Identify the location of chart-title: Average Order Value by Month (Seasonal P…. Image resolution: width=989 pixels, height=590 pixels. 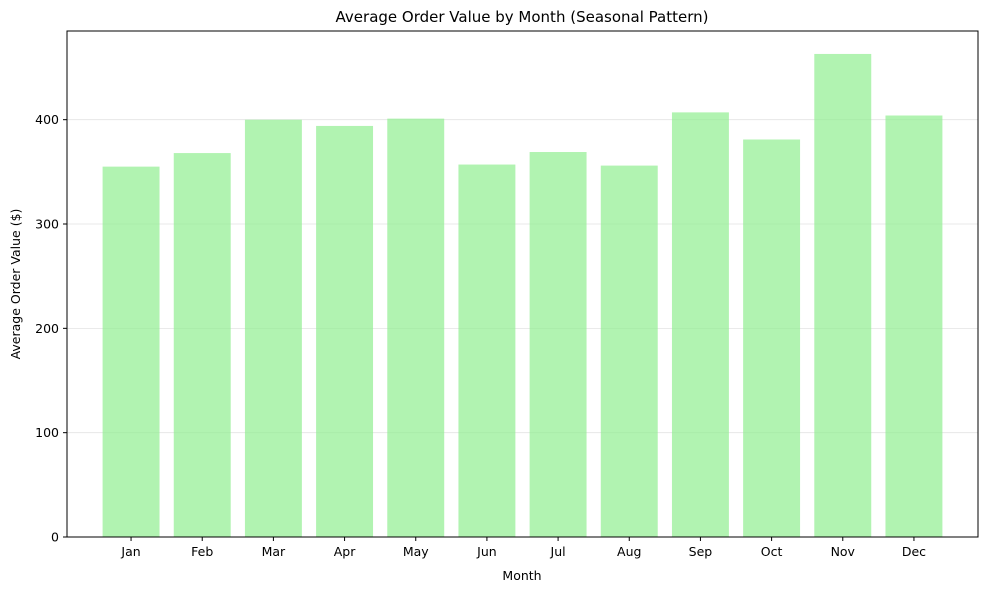
(522, 17).